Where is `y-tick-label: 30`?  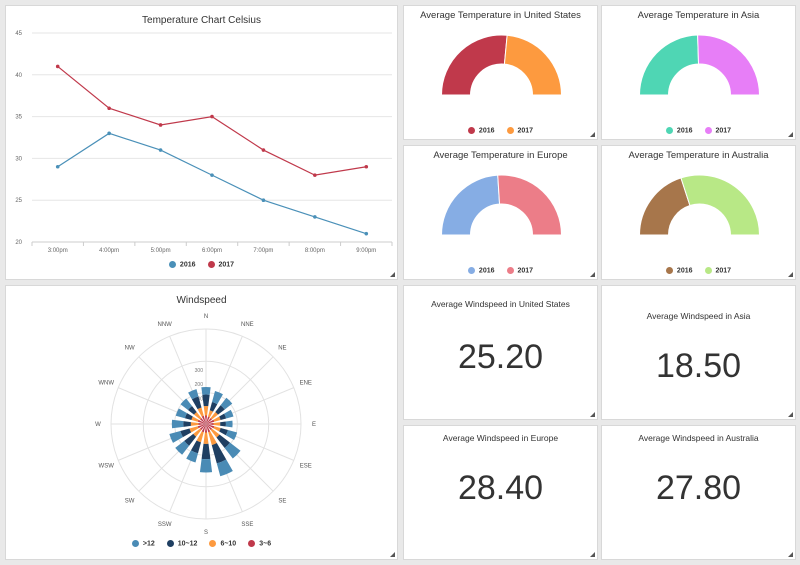 y-tick-label: 30 is located at coordinates (18, 159).